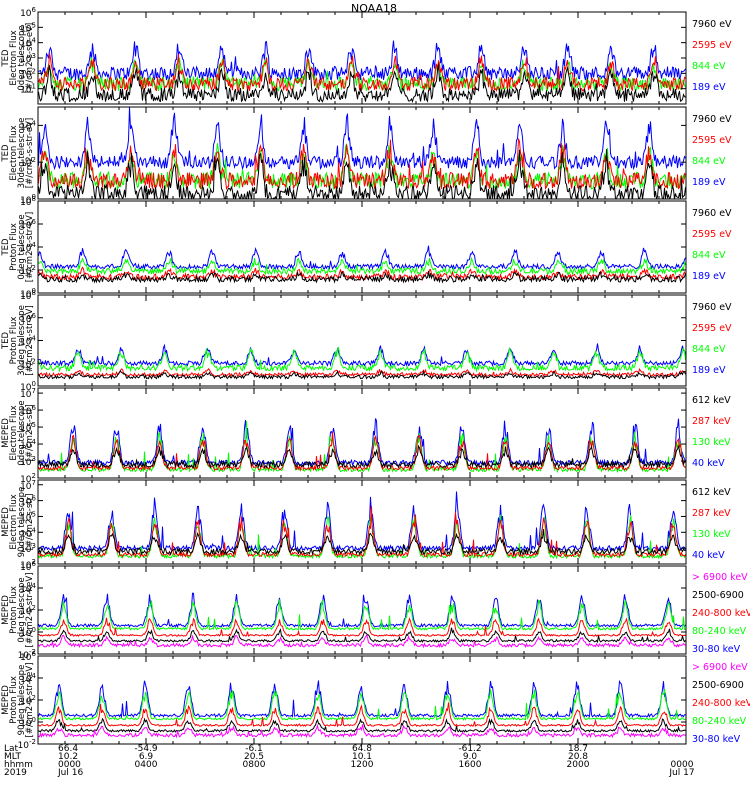  What do you see at coordinates (362, 615) in the screenshot?
I see `series-80-240-kev` at bounding box center [362, 615].